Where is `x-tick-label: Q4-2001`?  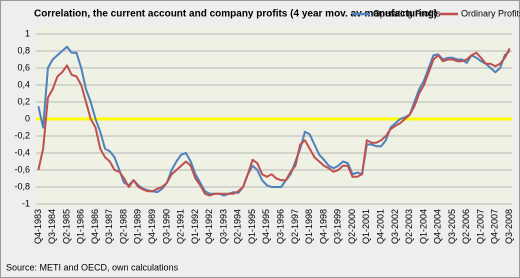 x-tick-label: Q4-2001 is located at coordinates (380, 226).